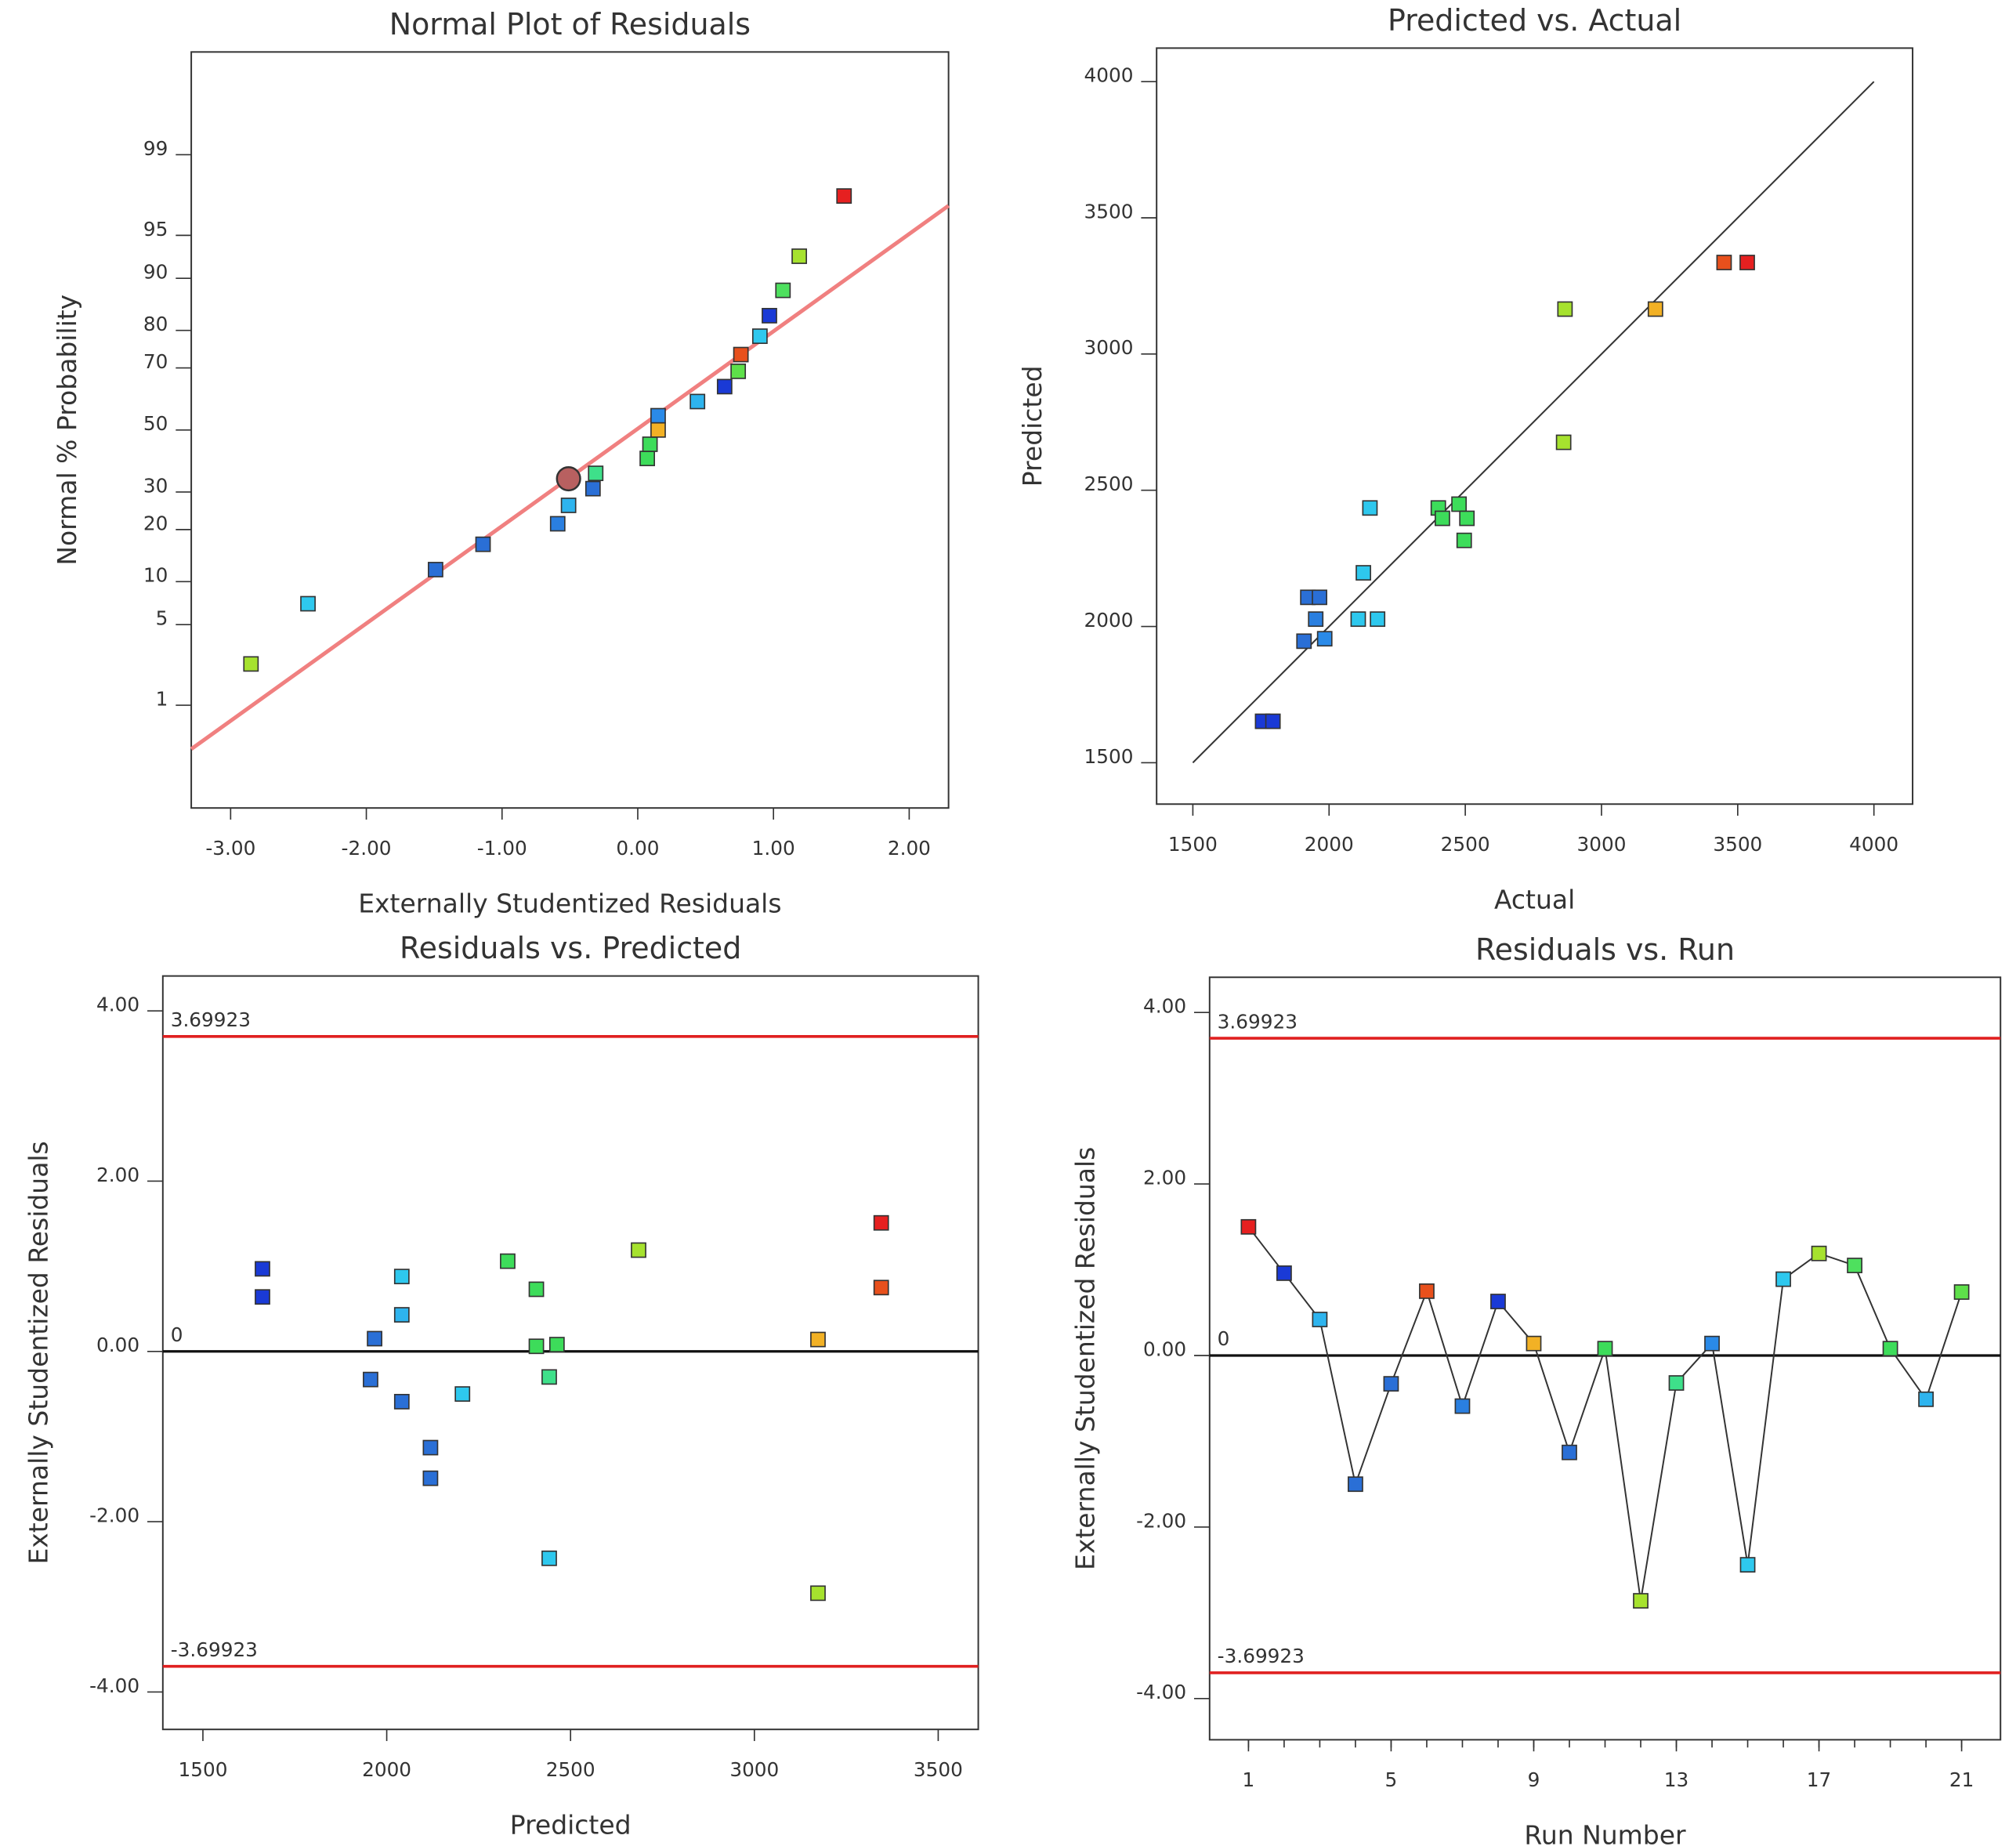 This screenshot has height=1846, width=2016. What do you see at coordinates (1032, 426) in the screenshot?
I see `y-axis-label: Predicted` at bounding box center [1032, 426].